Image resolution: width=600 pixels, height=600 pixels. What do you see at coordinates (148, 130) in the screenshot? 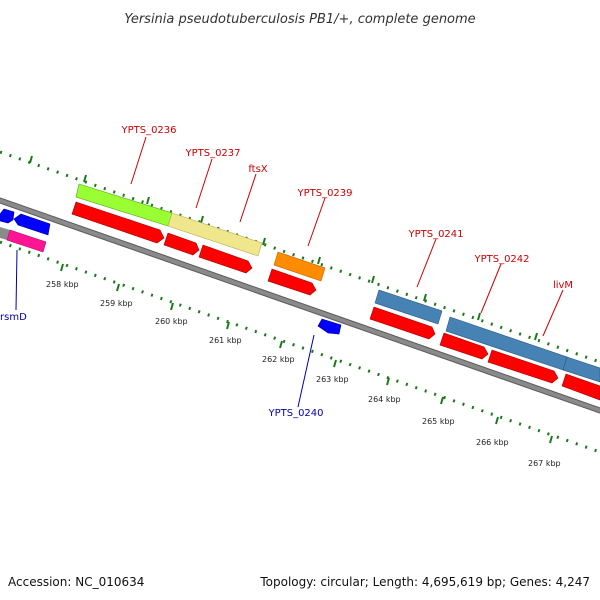
I see `label-YPTS_0236: YPTS_0236` at bounding box center [148, 130].